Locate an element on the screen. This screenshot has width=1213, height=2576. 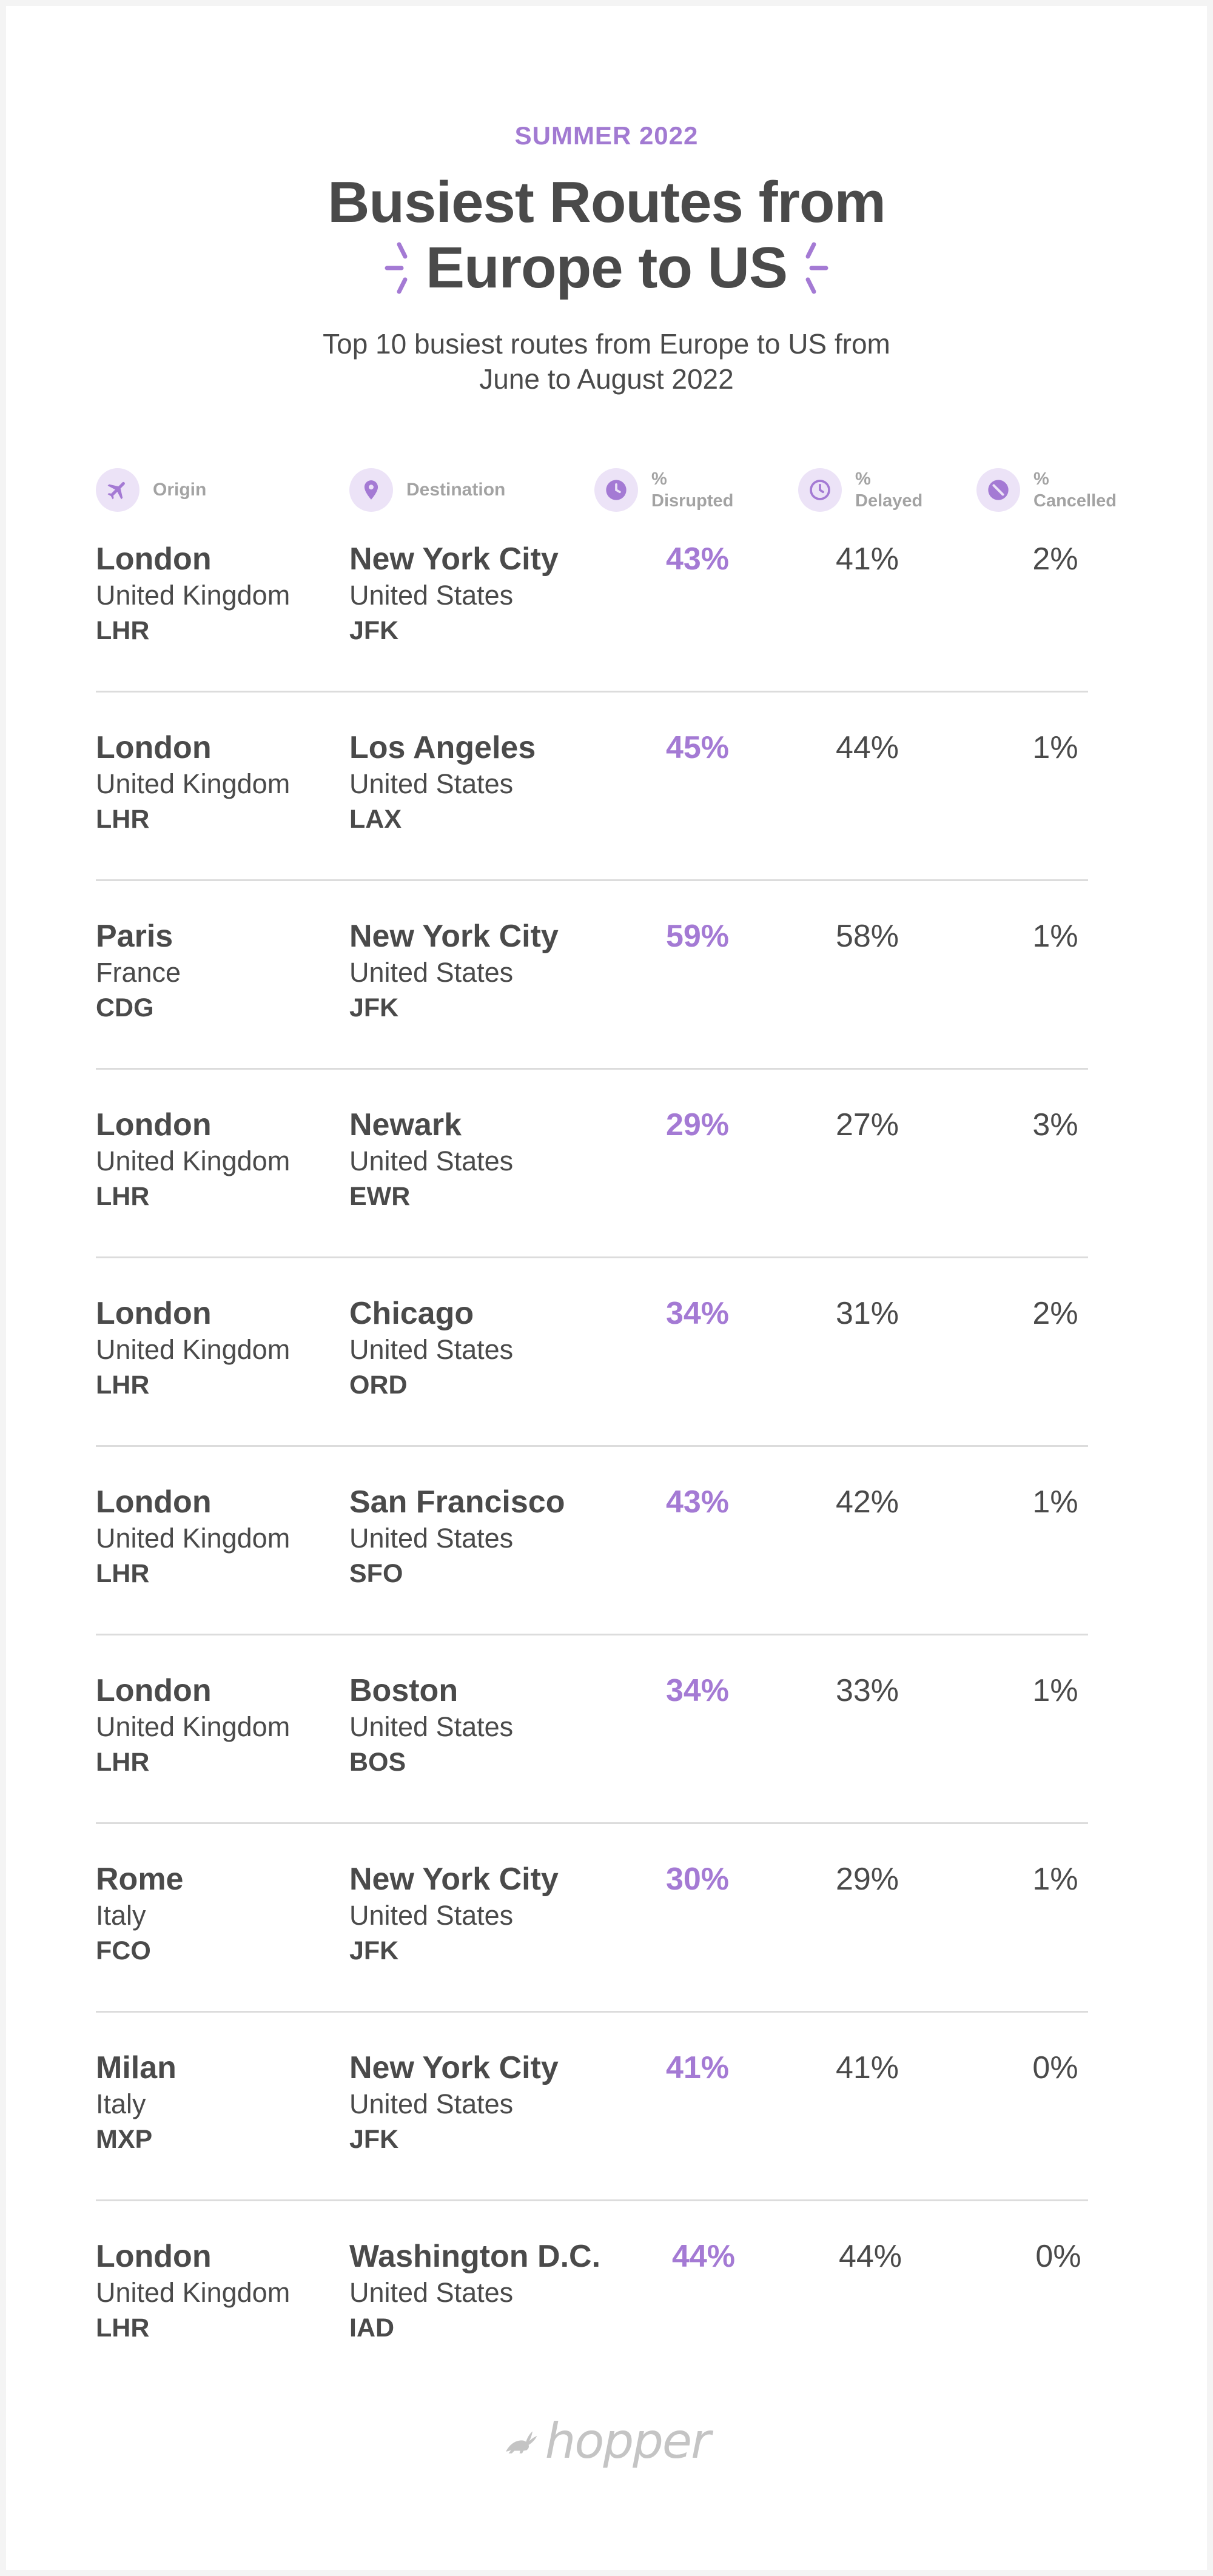
origin-city: Rome is located at coordinates (140, 1880).